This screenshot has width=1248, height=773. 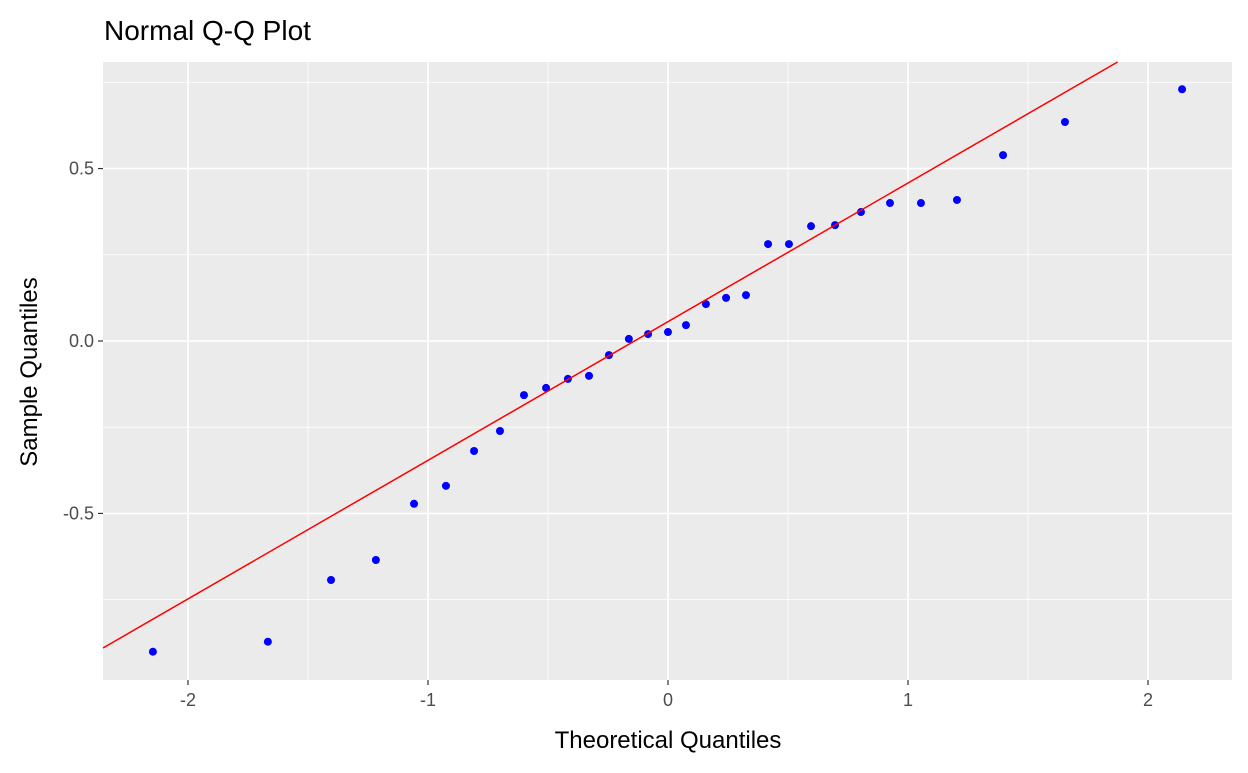 What do you see at coordinates (81, 341) in the screenshot?
I see `y-tick-label: 0.0` at bounding box center [81, 341].